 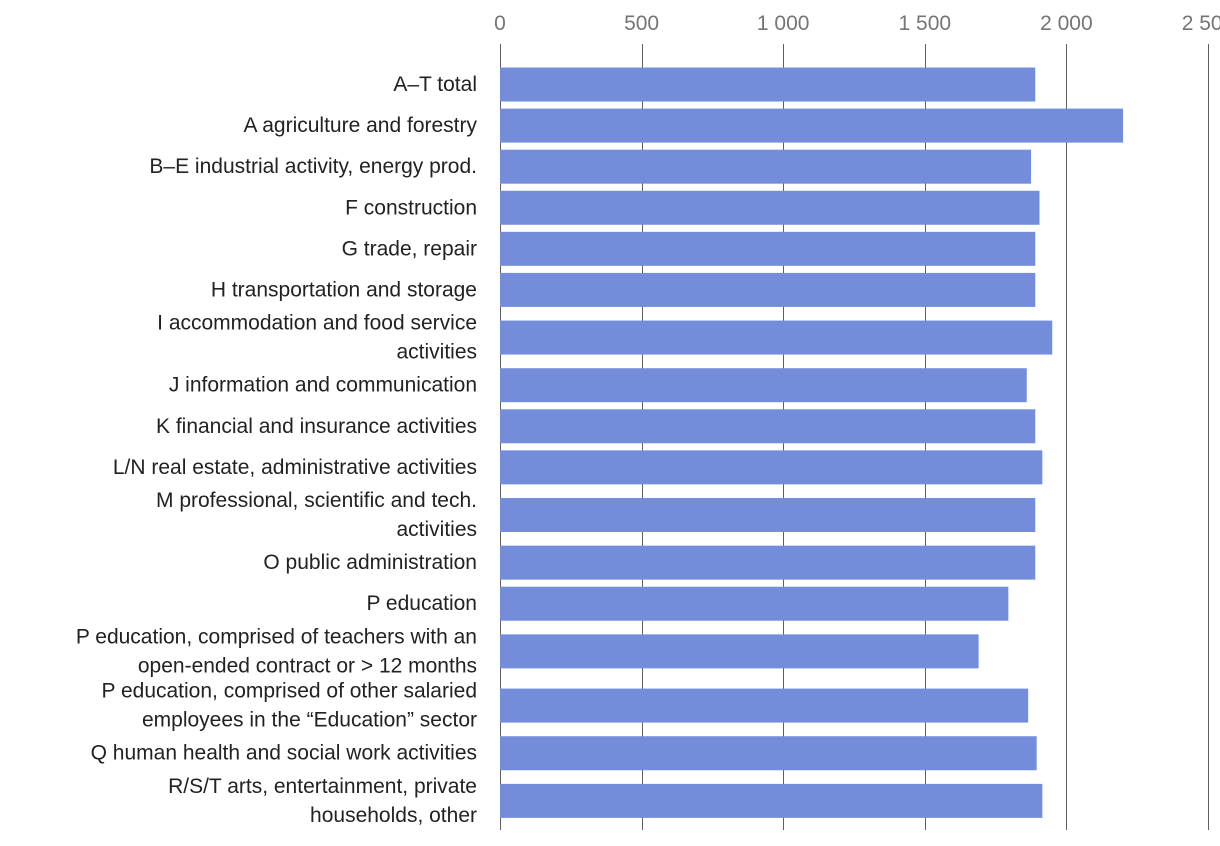 What do you see at coordinates (411, 207) in the screenshot?
I see `category-label: F construction` at bounding box center [411, 207].